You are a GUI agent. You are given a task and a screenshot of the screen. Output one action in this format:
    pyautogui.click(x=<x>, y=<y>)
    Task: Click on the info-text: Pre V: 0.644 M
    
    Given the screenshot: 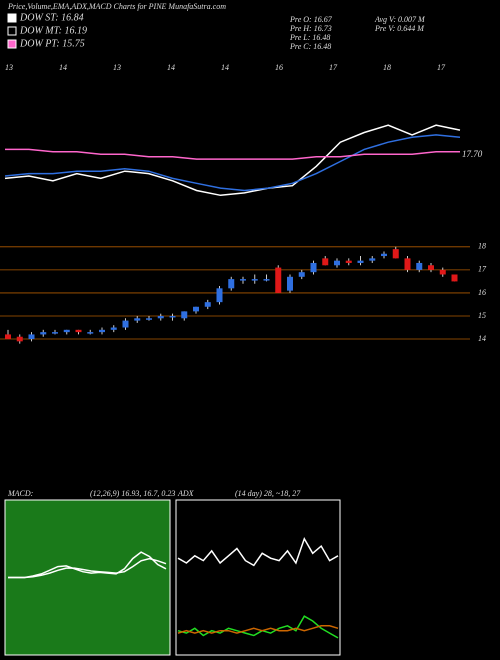 What is the action you would take?
    pyautogui.click(x=399, y=28)
    